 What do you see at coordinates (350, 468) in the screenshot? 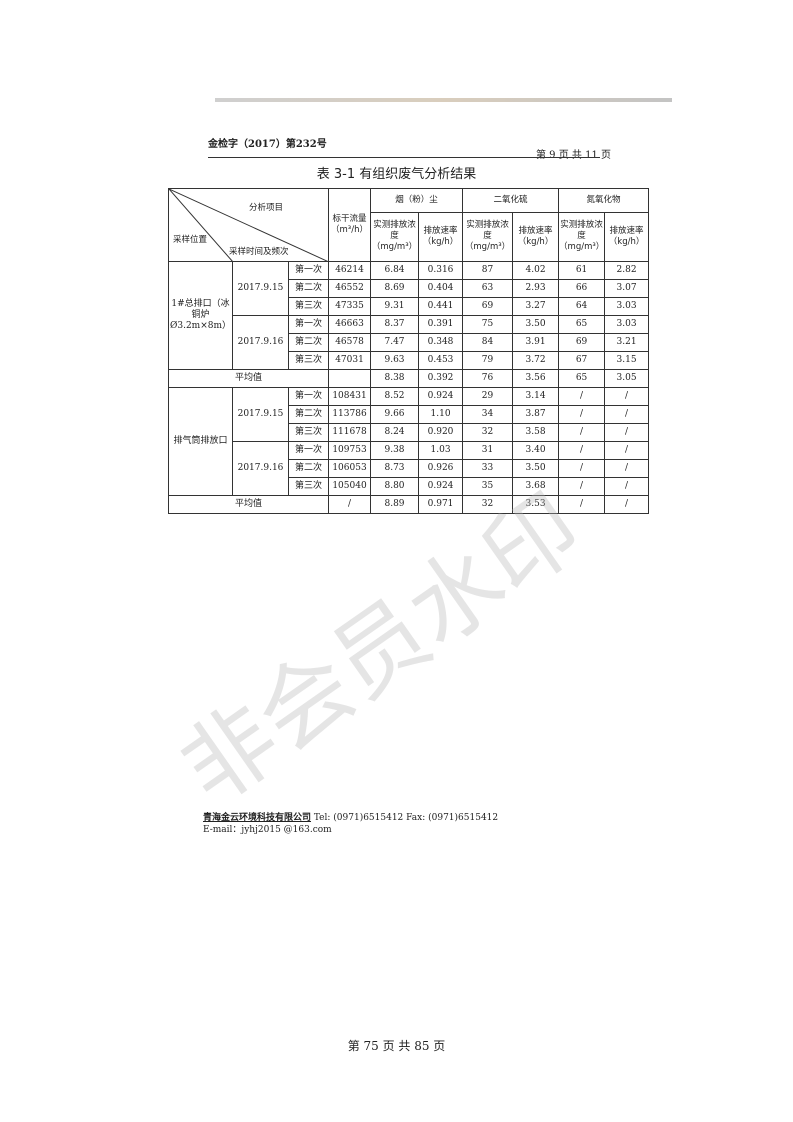
I see `value-cell: 106053` at bounding box center [350, 468].